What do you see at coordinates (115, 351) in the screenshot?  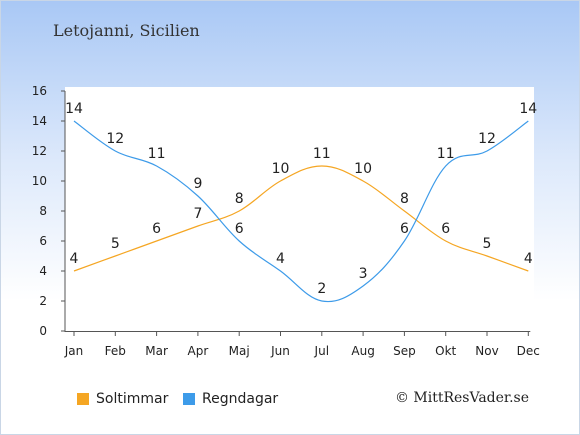 I see `x-tick-label: Feb` at bounding box center [115, 351].